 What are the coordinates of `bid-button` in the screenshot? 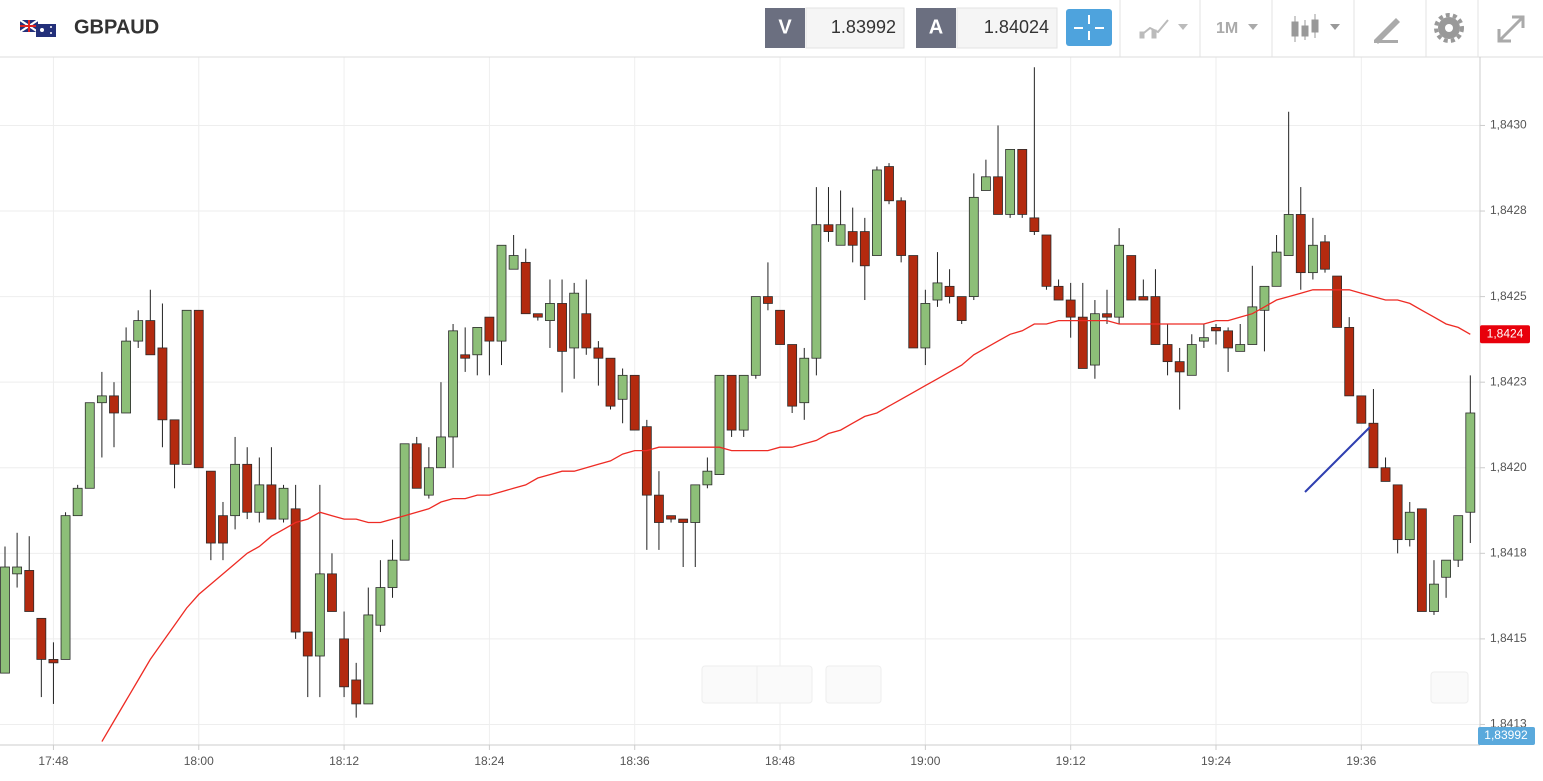 It's located at (785, 28).